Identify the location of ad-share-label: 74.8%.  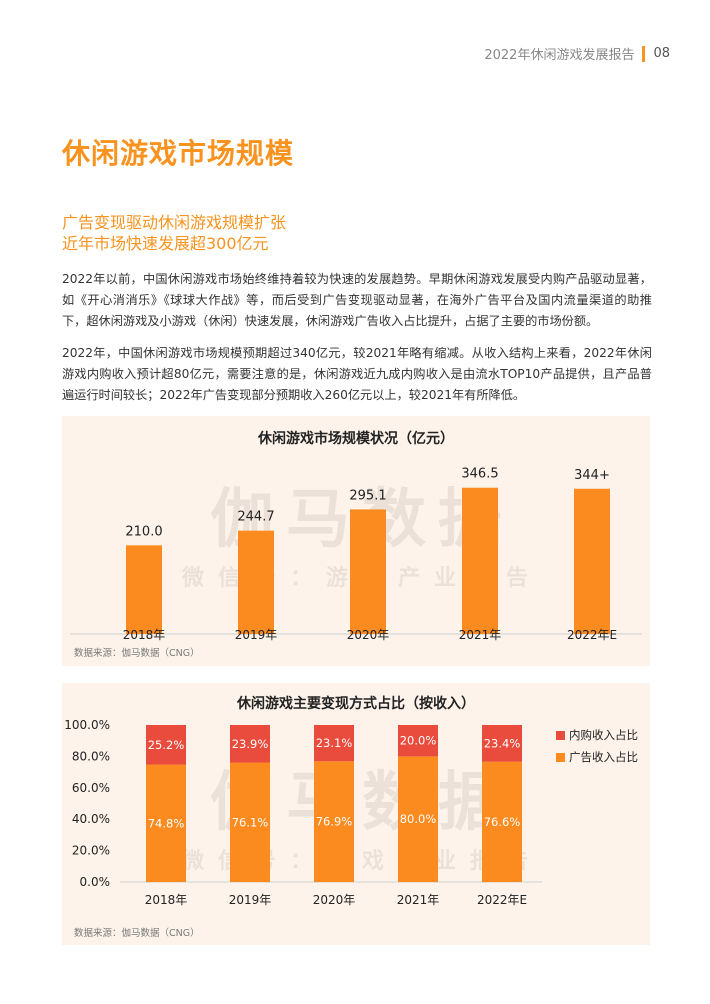
(166, 823).